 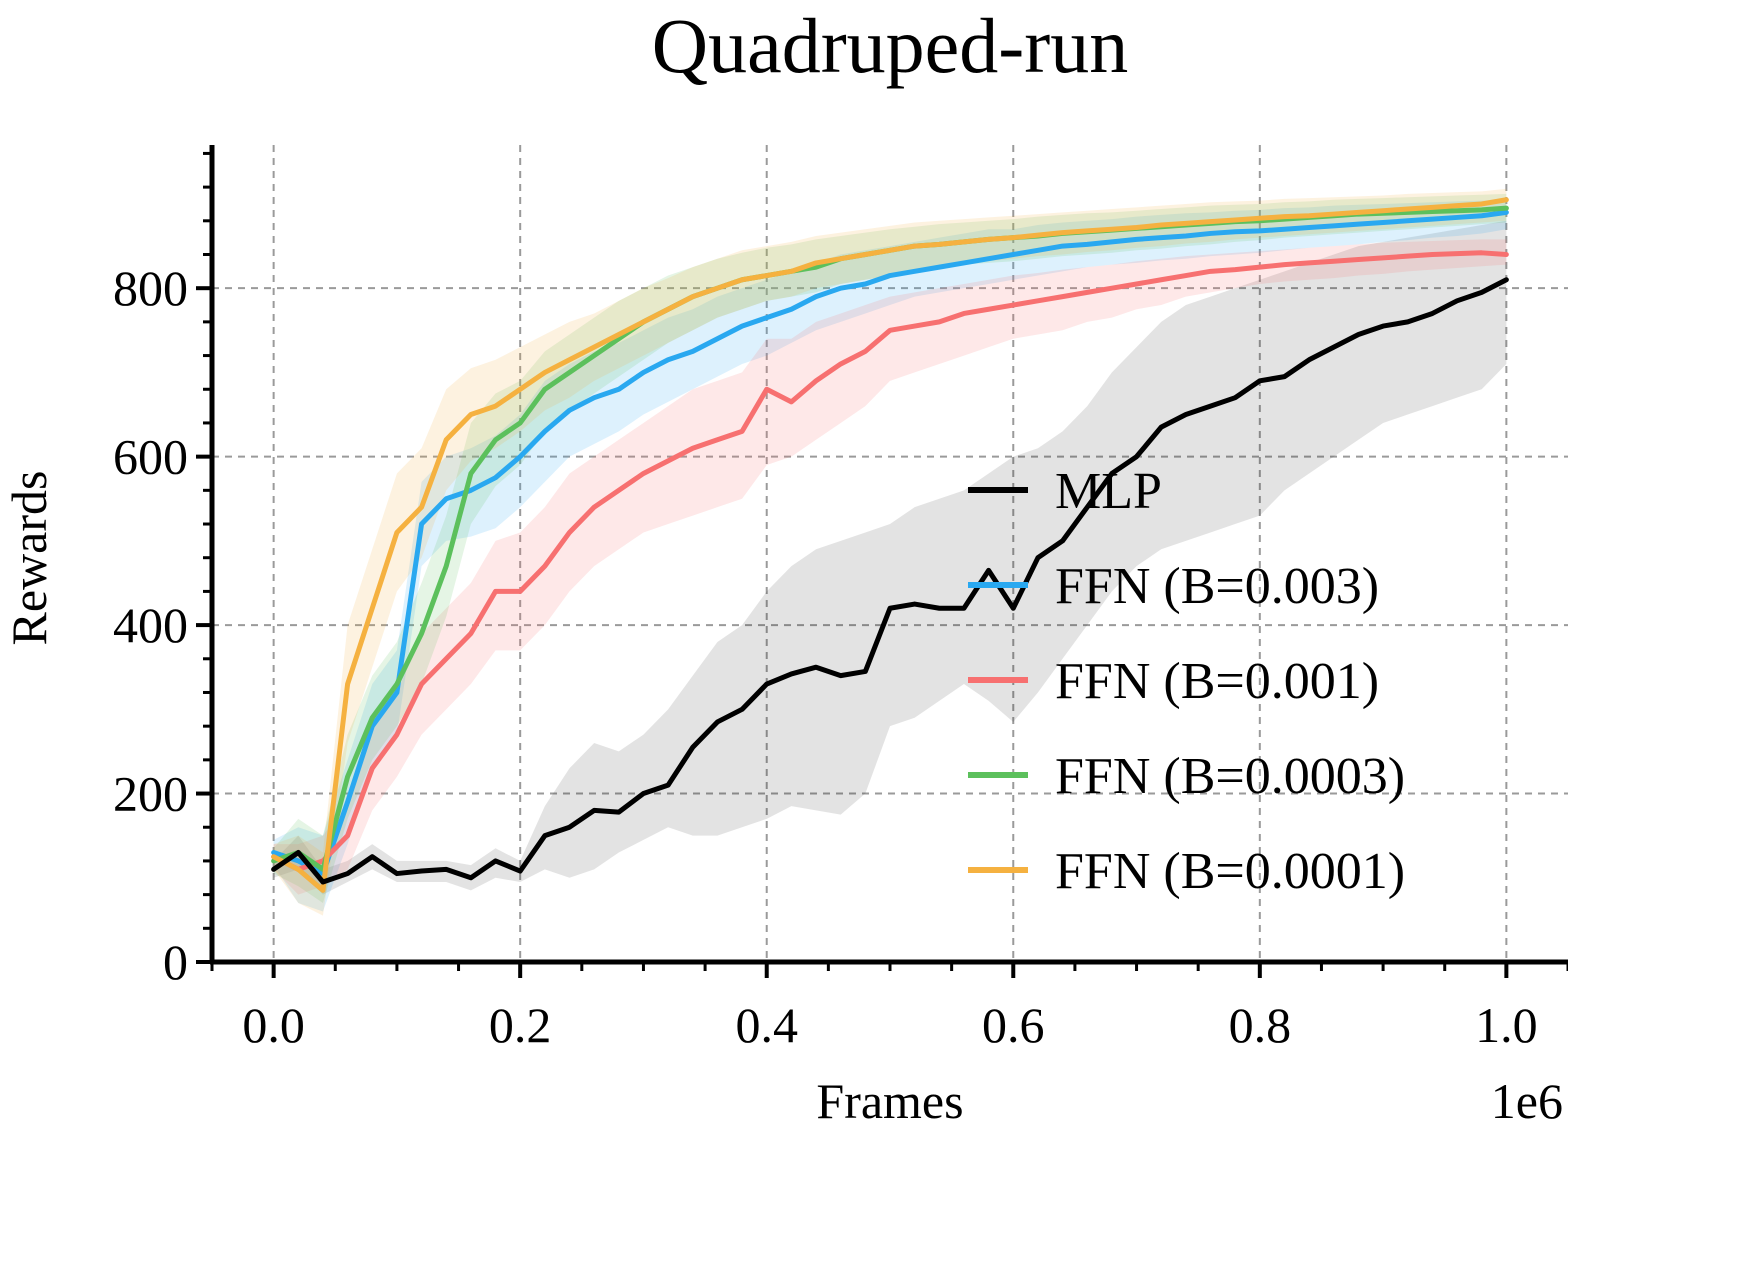 I want to click on legend-item-2: FFN (B=0.001), so click(x=1173, y=681).